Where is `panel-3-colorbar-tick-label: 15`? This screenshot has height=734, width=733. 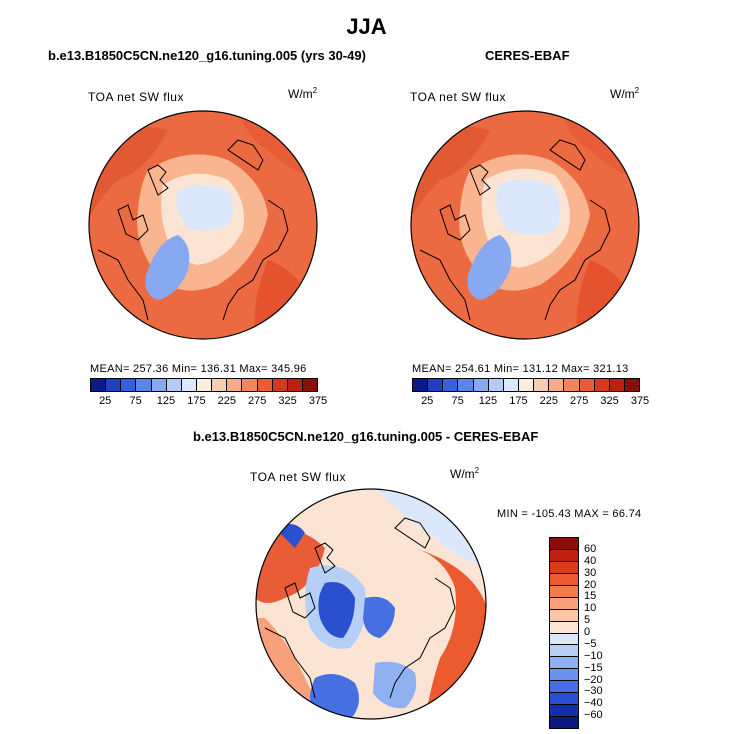
panel-3-colorbar-tick-label: 15 is located at coordinates (590, 596).